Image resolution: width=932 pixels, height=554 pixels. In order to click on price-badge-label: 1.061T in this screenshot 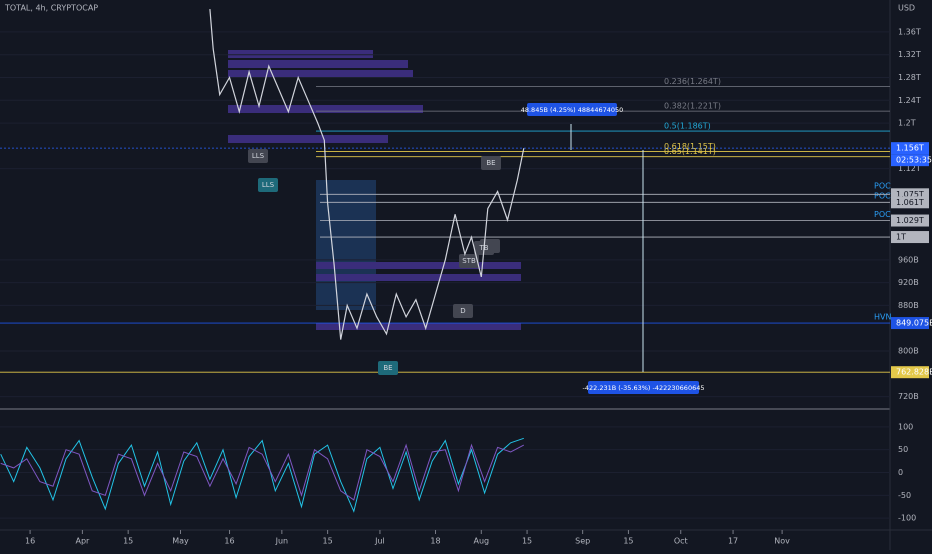, I will do `click(910, 202)`.